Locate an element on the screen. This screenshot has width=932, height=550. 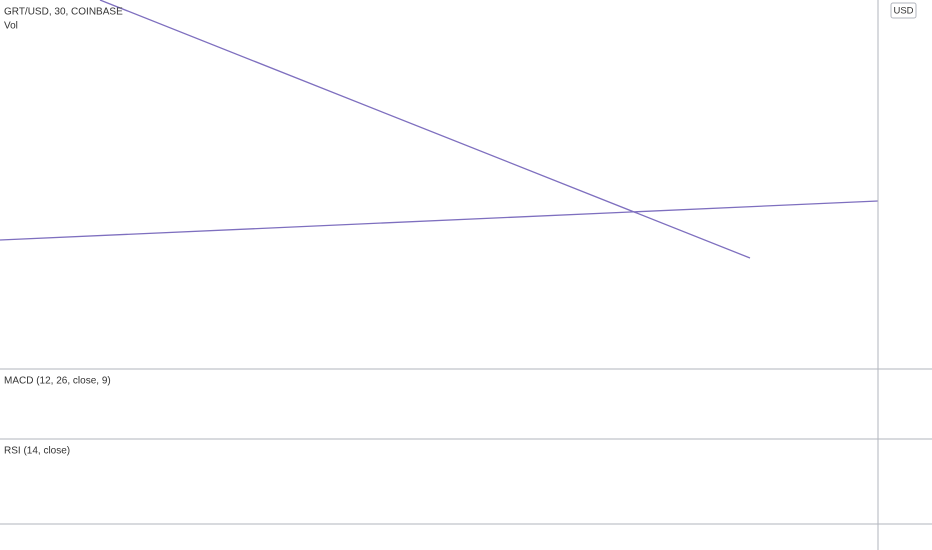
currency-button is located at coordinates (903, 10).